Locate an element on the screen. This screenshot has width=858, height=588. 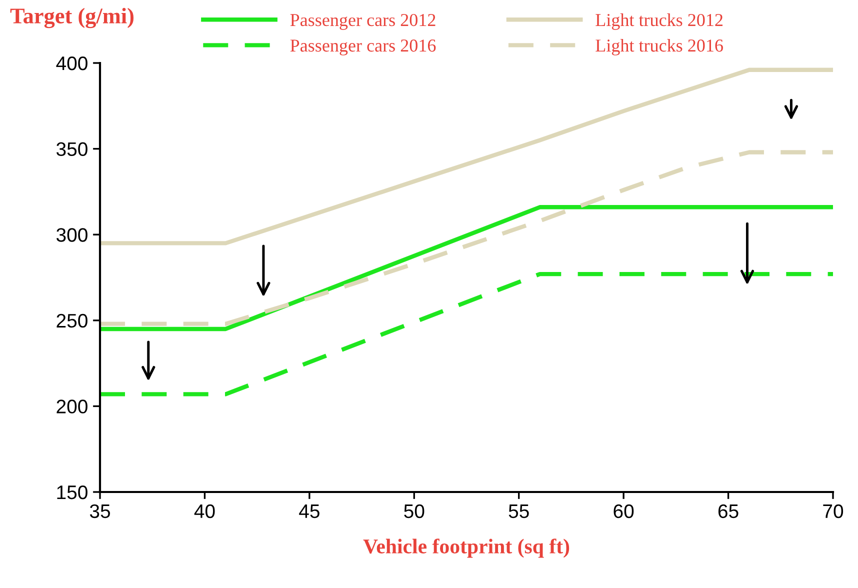
y-tick-label: 350 is located at coordinates (72, 149).